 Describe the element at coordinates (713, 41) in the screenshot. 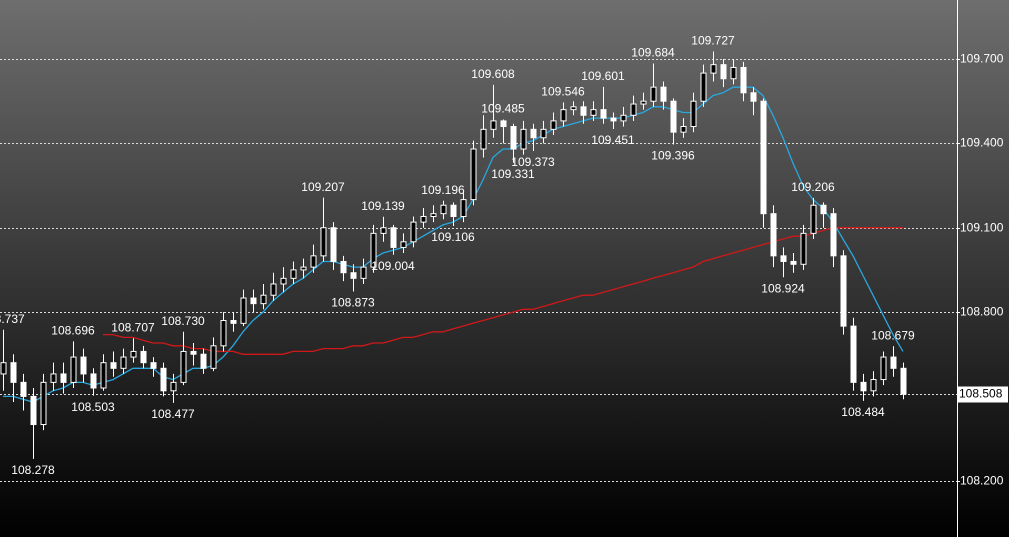

I see `high-label: 109.727` at that location.